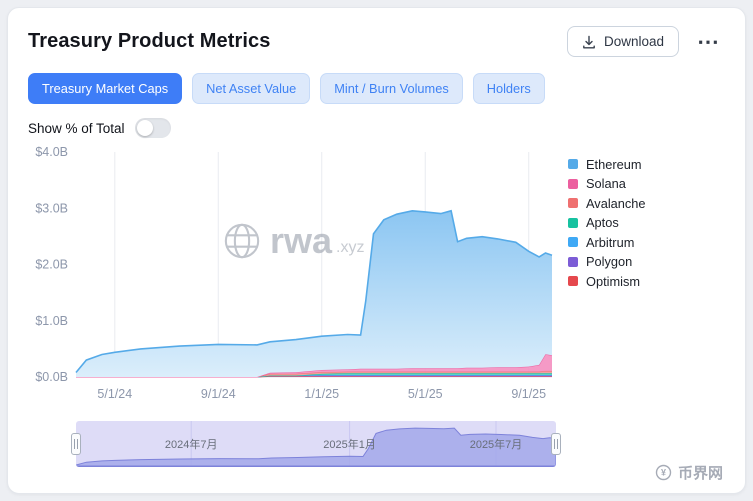  Describe the element at coordinates (105, 88) in the screenshot. I see `tab-treasury-market-caps: Treasury Market Caps` at that location.